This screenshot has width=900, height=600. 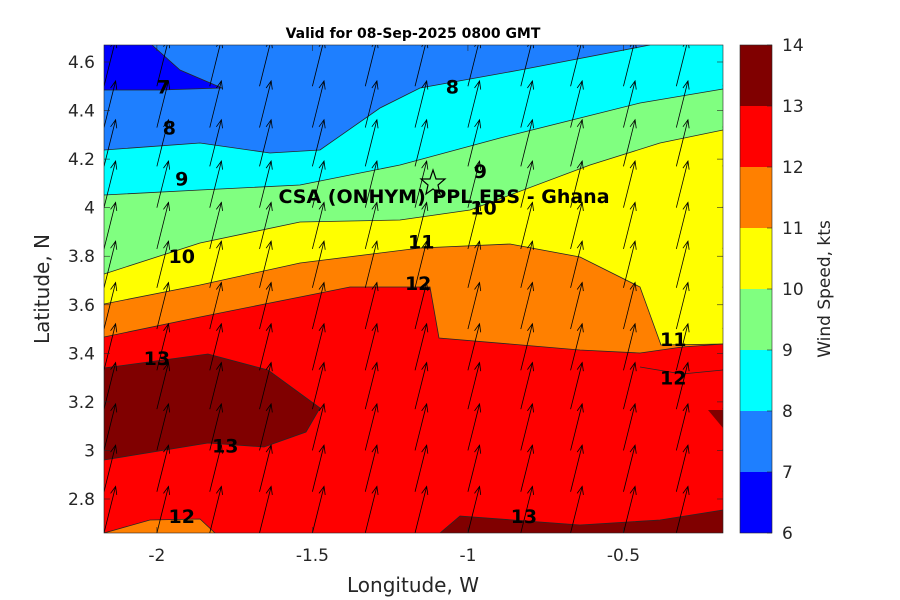 I want to click on contour-line-13-south, so click(x=581, y=521).